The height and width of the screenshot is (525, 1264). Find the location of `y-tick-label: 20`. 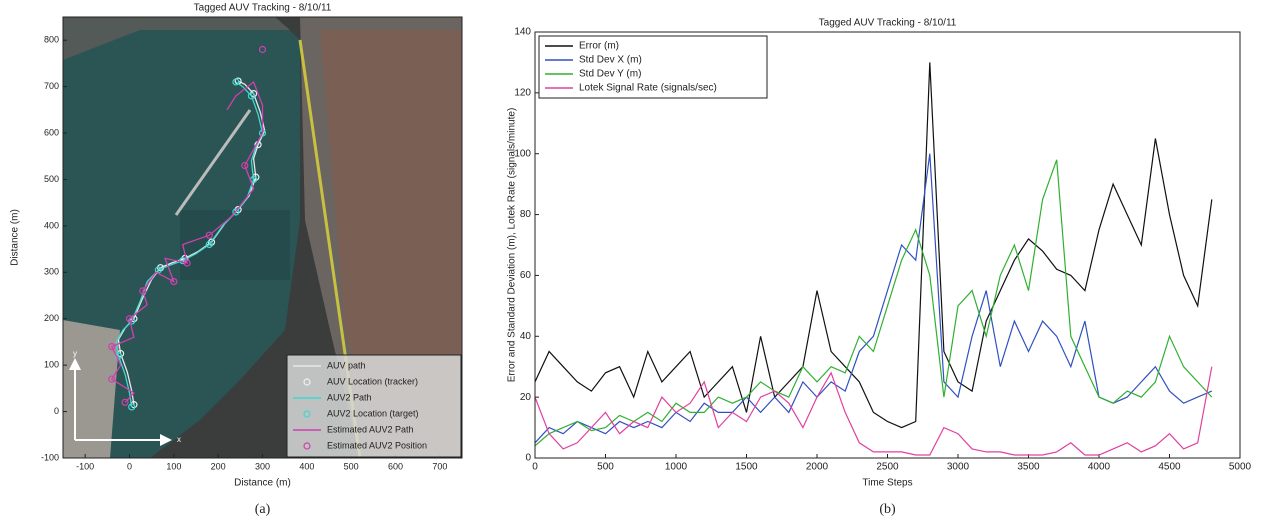

y-tick-label: 20 is located at coordinates (526, 397).